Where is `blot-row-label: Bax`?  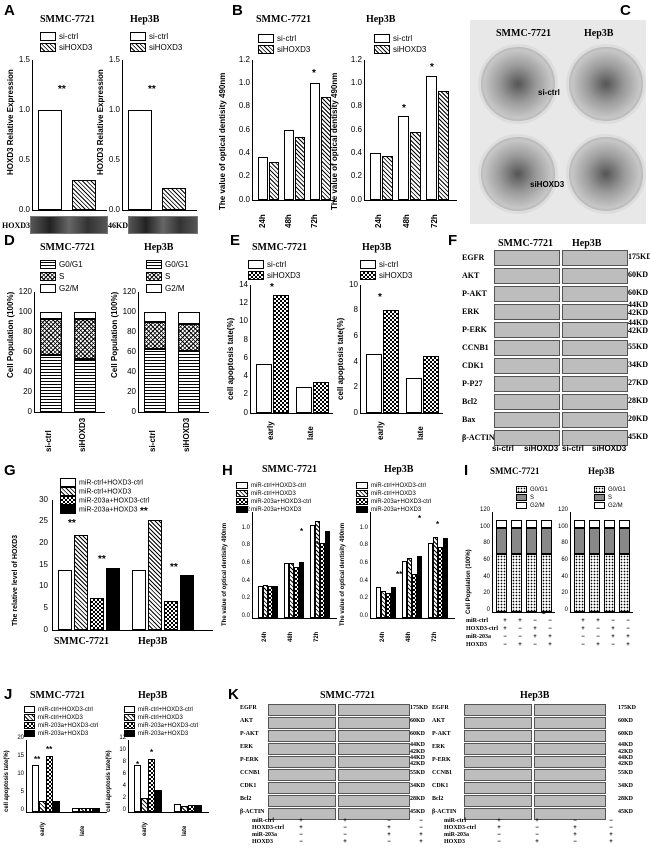
blot-row-label: Bax is located at coordinates (469, 419).